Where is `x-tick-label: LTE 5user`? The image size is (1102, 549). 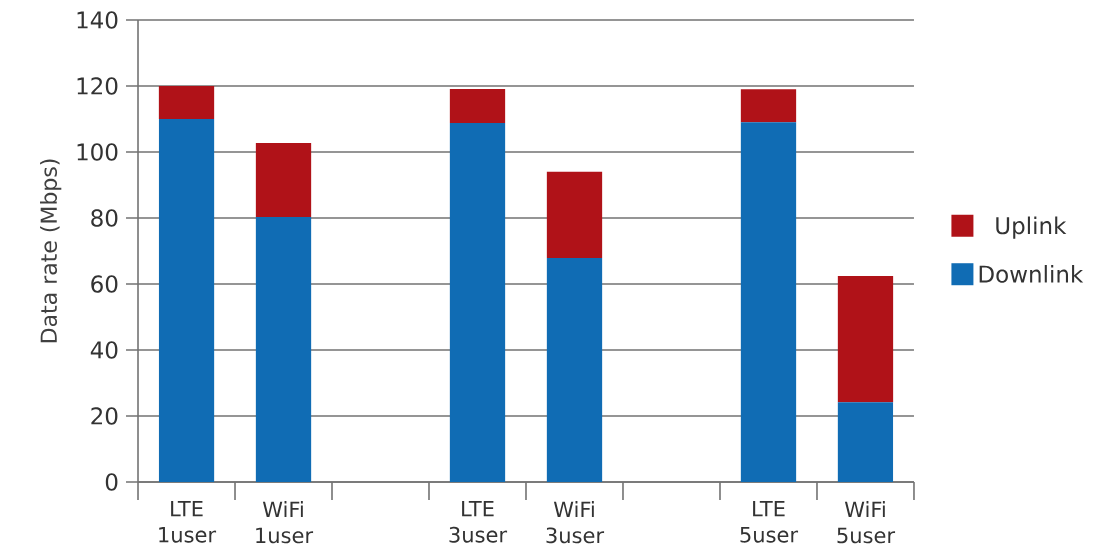 x-tick-label: LTE 5user is located at coordinates (769, 522).